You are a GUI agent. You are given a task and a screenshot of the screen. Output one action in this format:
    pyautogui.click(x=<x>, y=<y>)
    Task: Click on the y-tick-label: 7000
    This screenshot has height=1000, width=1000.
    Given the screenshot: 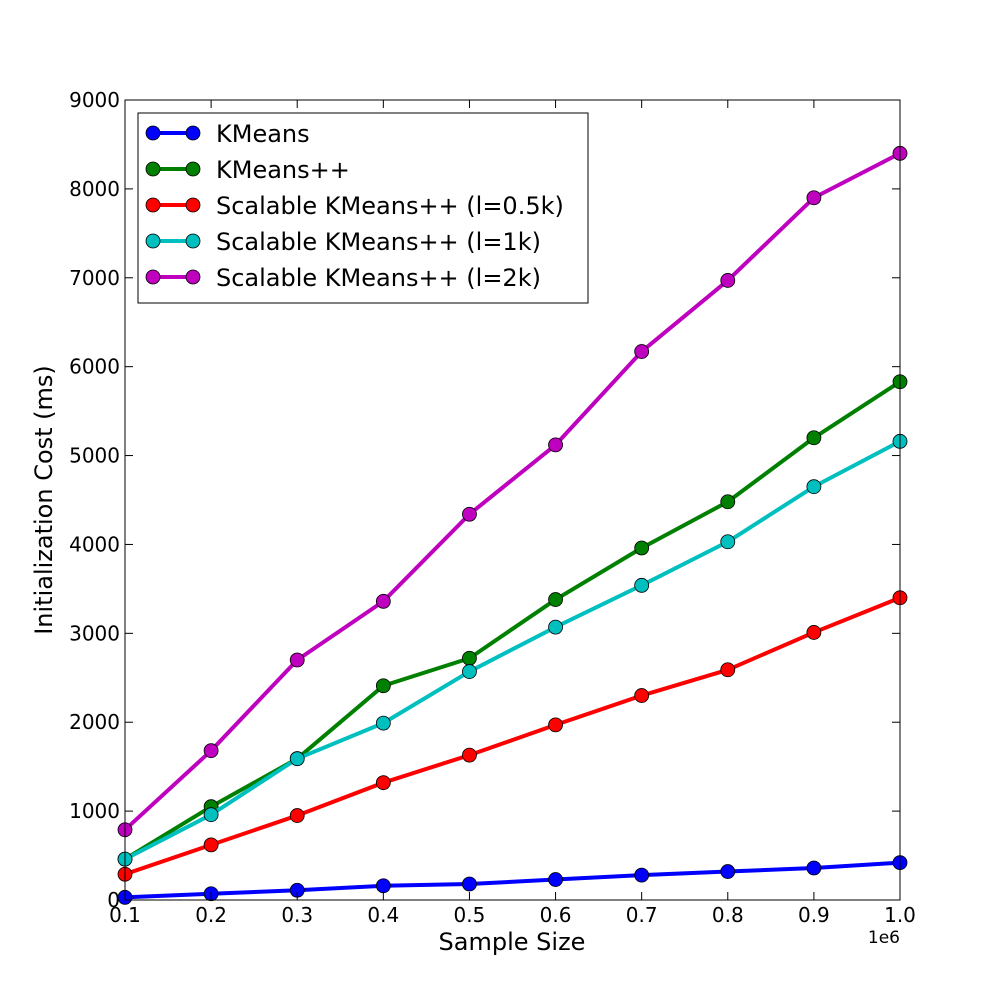 What is the action you would take?
    pyautogui.click(x=94, y=278)
    